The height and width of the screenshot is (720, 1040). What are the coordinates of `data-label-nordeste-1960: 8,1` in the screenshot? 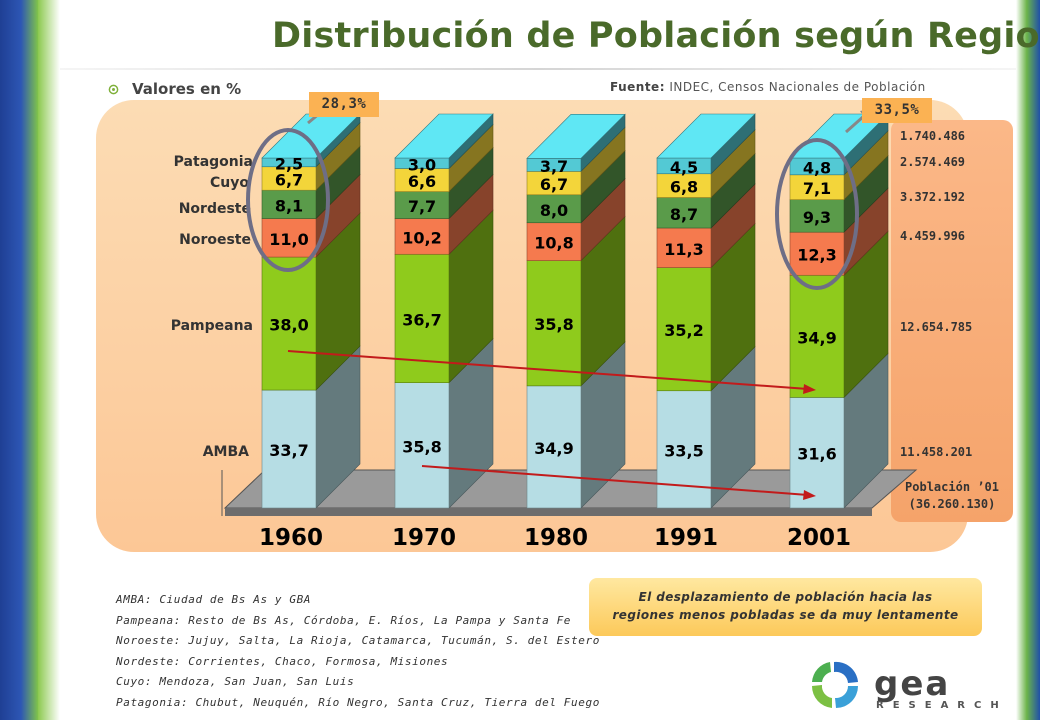 It's located at (289, 205).